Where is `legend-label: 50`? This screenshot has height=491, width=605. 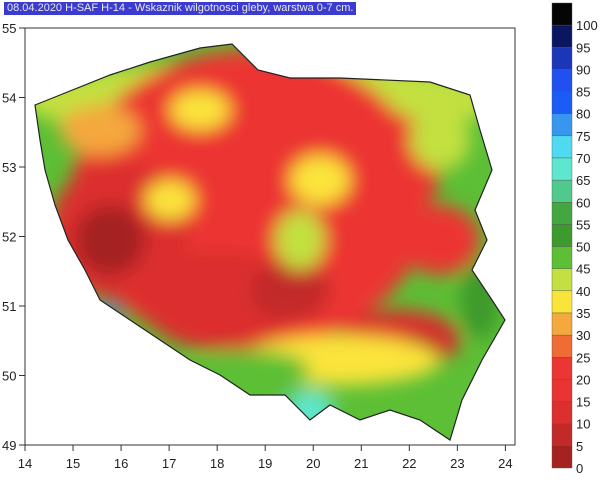
legend-label: 50 is located at coordinates (583, 247).